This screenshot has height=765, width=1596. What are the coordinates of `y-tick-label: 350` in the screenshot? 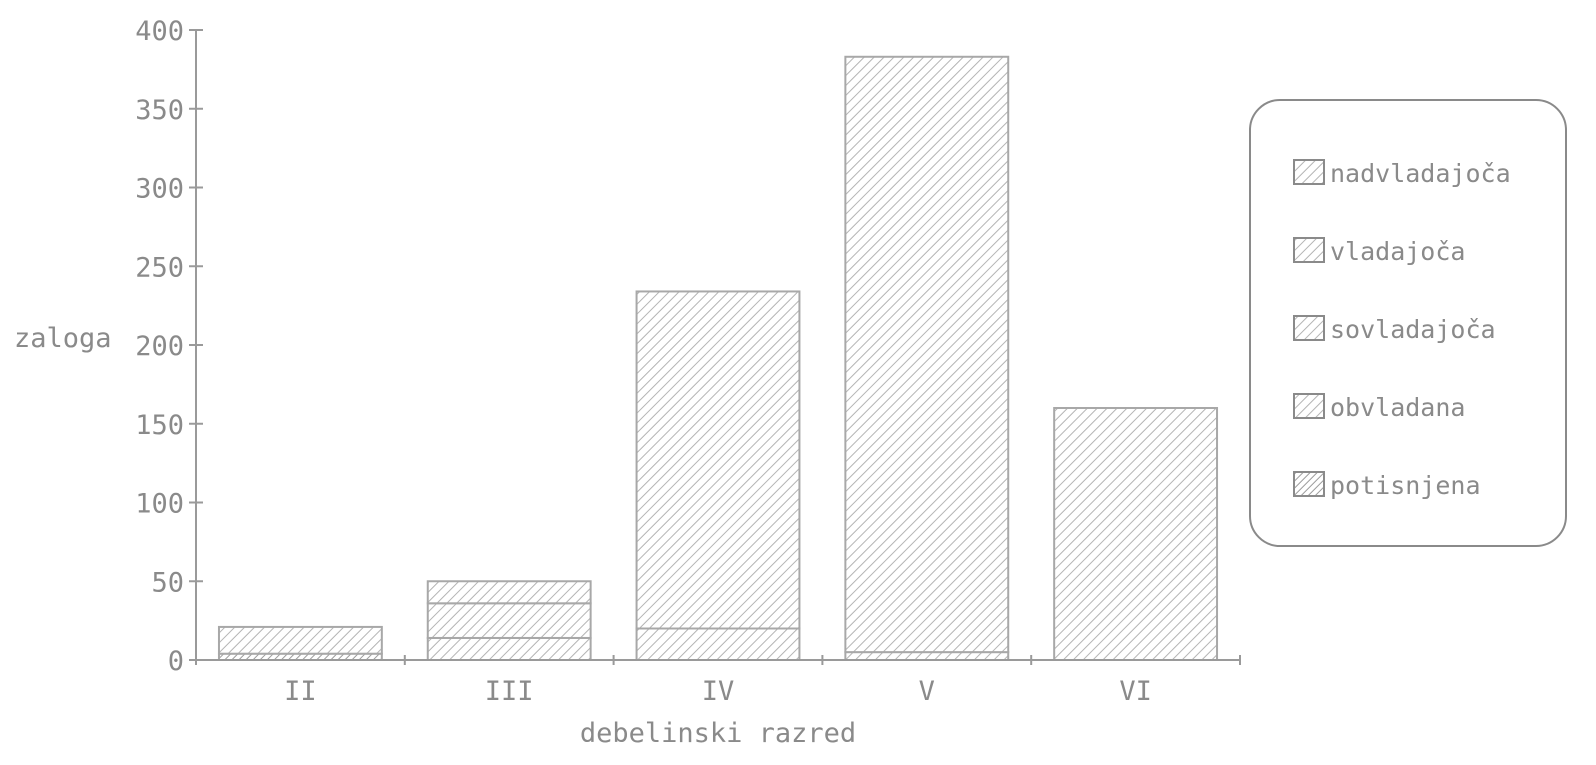 It's located at (159, 110).